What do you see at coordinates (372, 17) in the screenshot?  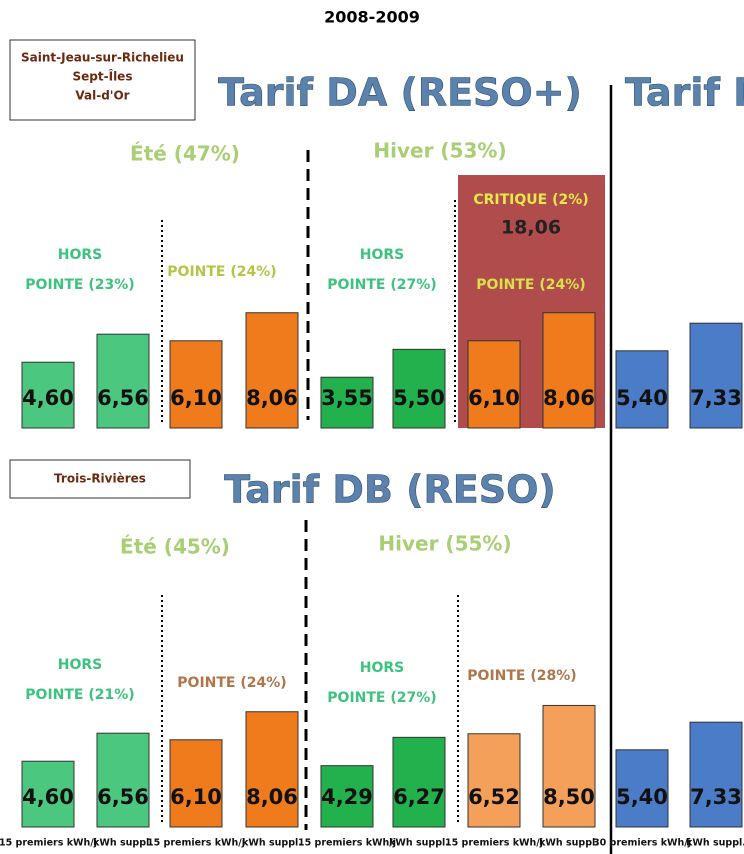 I see `page-title: 2008-2009` at bounding box center [372, 17].